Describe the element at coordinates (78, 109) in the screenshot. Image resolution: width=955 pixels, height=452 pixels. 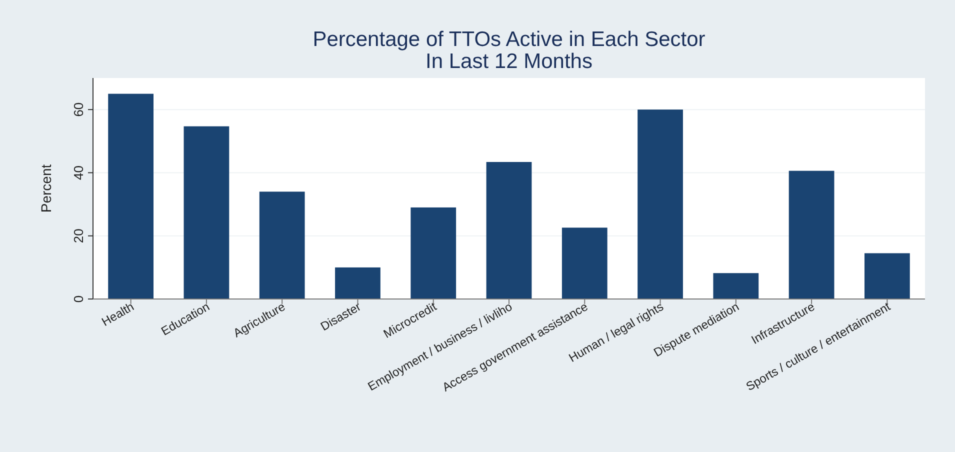
I see `y-tick-label: 60` at that location.